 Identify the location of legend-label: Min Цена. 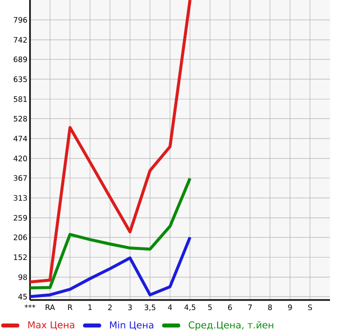
(132, 325).